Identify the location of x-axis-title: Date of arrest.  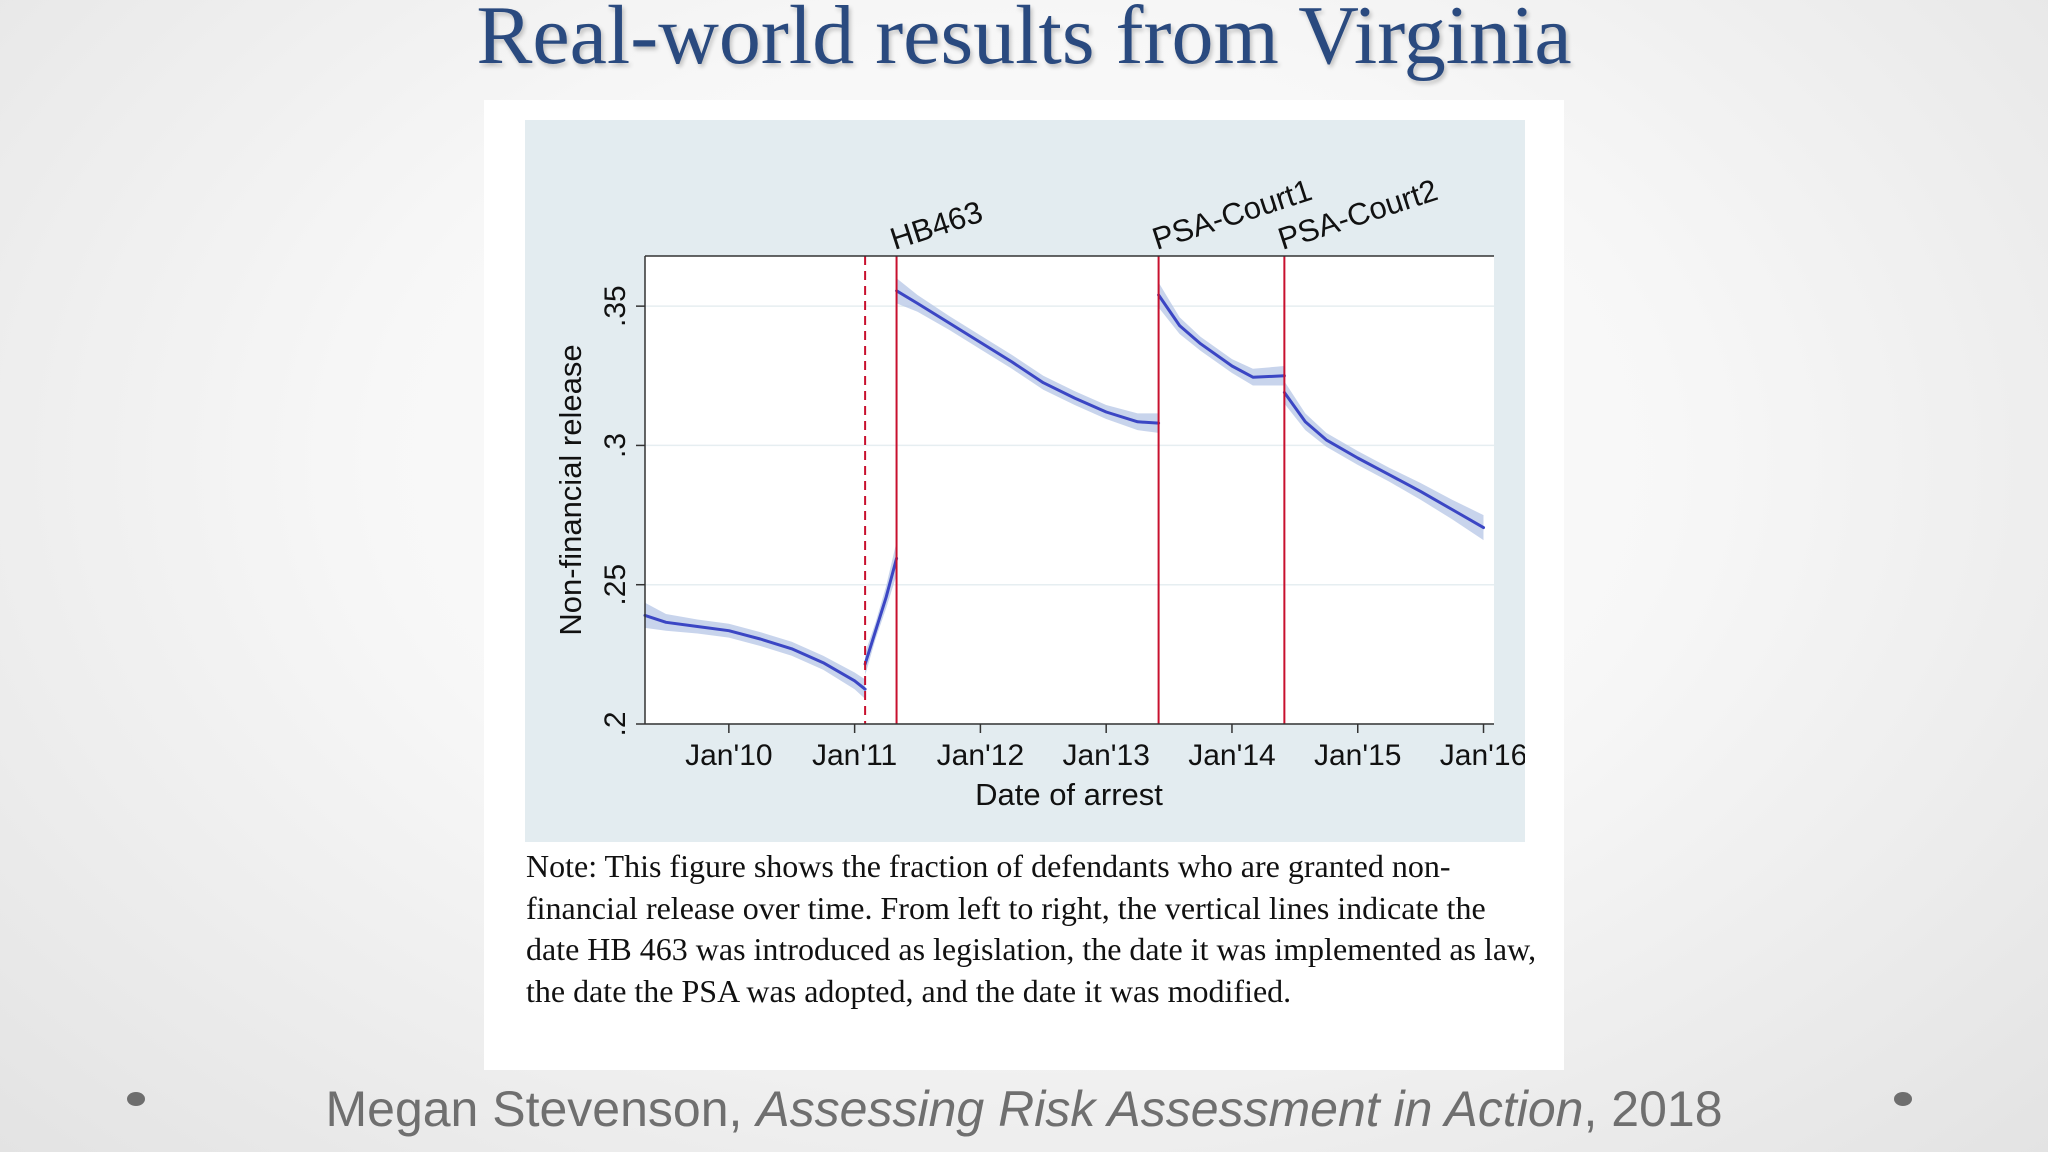
(1069, 794).